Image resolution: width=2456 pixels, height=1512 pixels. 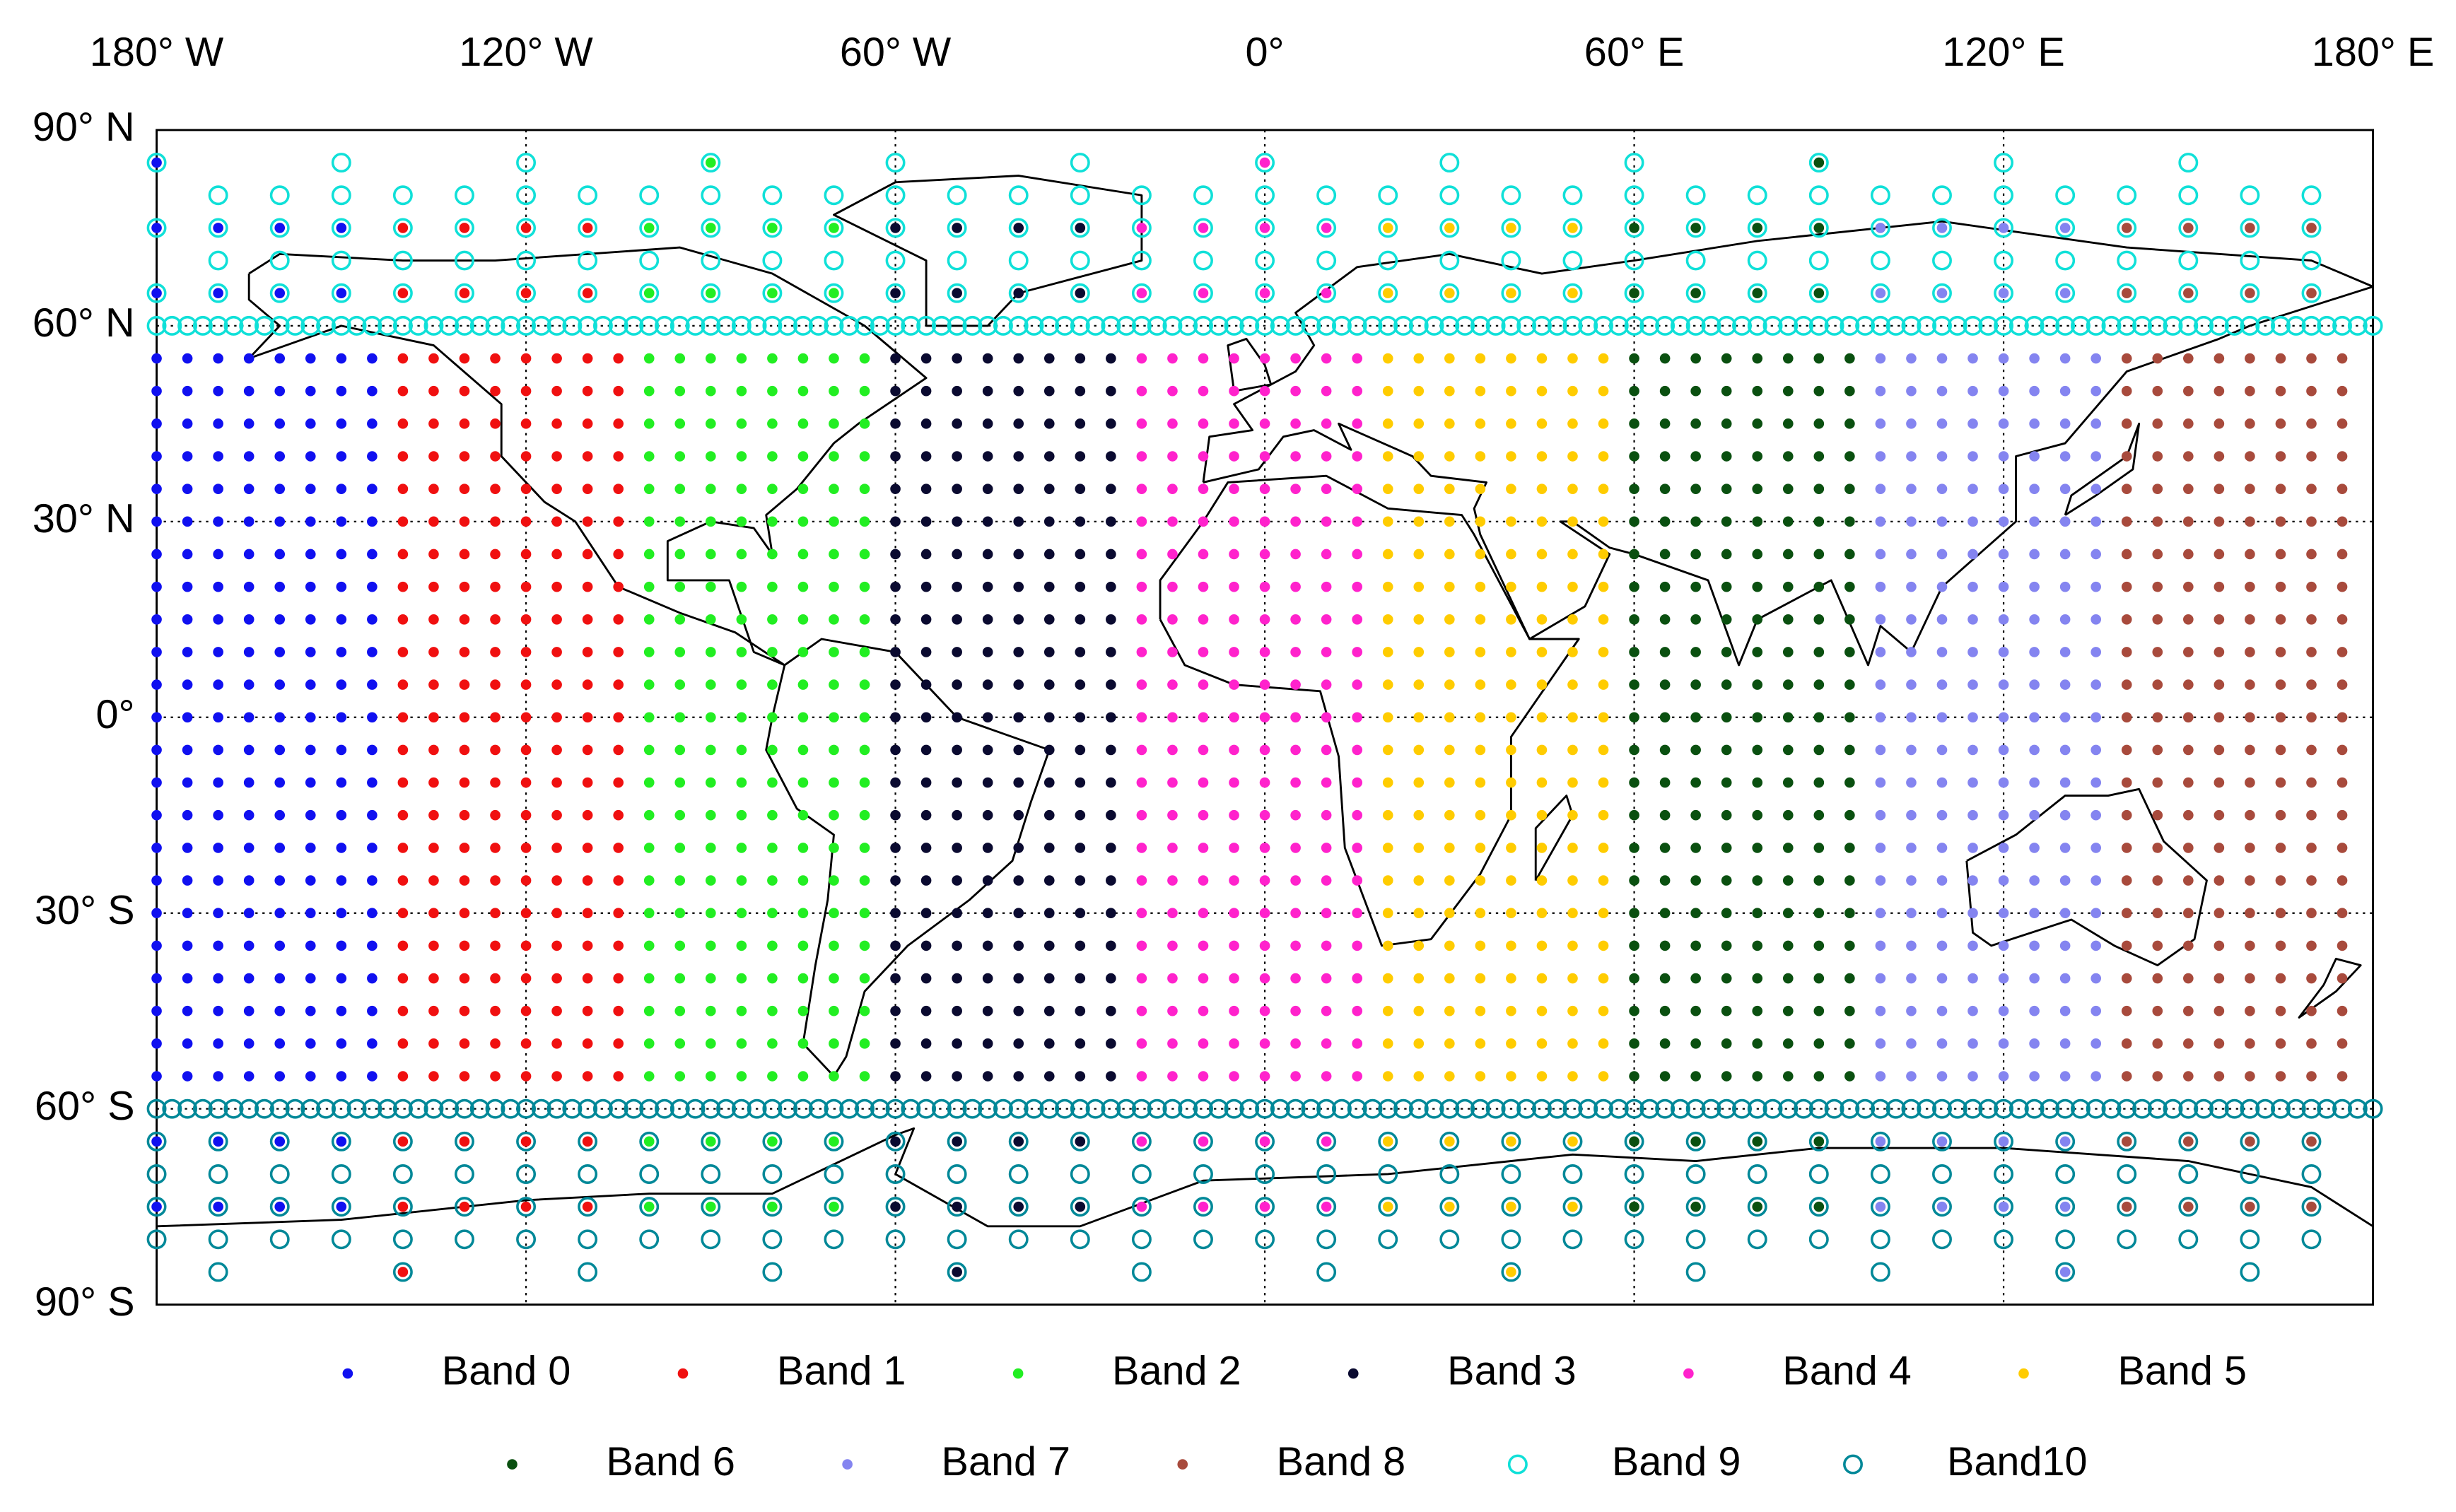 What do you see at coordinates (1369, 710) in the screenshot?
I see `coastline` at bounding box center [1369, 710].